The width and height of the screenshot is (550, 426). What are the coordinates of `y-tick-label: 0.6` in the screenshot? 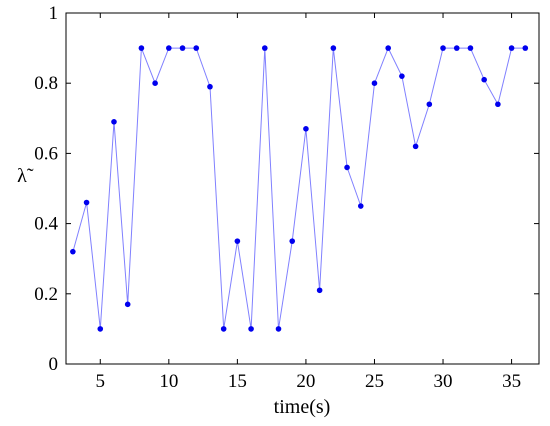 It's located at (46, 153).